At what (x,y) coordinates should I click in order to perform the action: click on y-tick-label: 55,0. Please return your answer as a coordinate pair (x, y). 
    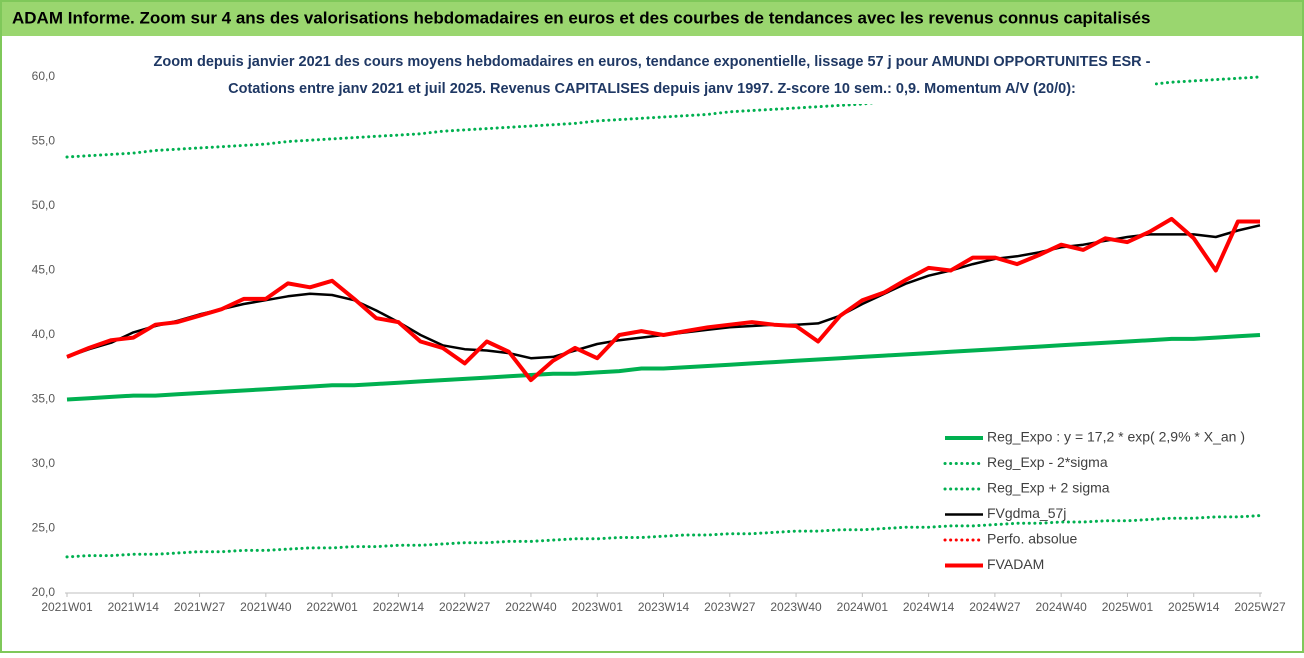
    Looking at the image, I should click on (44, 141).